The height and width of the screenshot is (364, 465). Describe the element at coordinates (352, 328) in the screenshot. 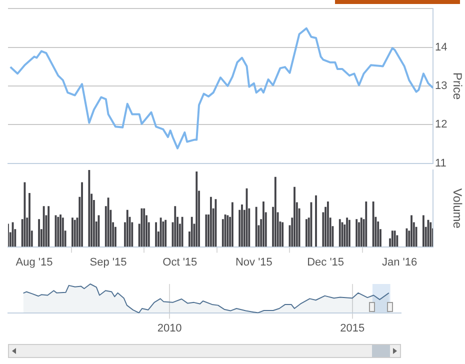

I see `x-tick-label: 2015` at that location.